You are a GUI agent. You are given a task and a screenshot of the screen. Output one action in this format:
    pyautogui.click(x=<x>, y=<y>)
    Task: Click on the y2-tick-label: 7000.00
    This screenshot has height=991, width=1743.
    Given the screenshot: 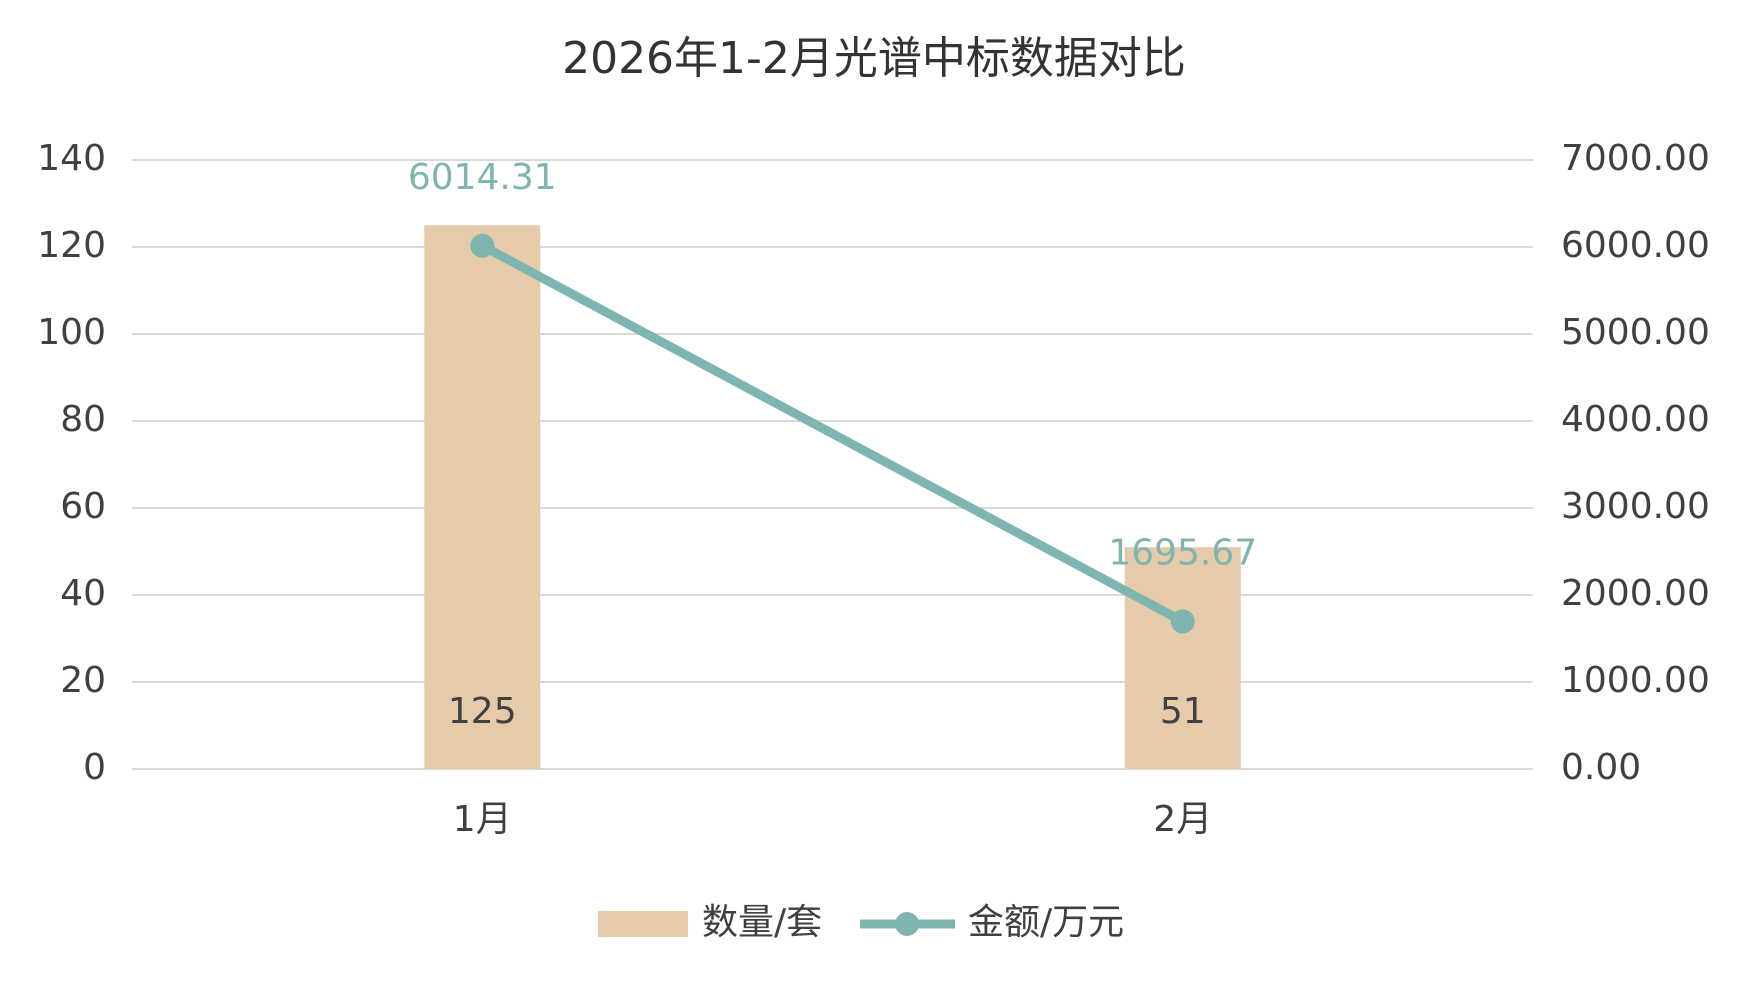 What is the action you would take?
    pyautogui.click(x=1635, y=158)
    